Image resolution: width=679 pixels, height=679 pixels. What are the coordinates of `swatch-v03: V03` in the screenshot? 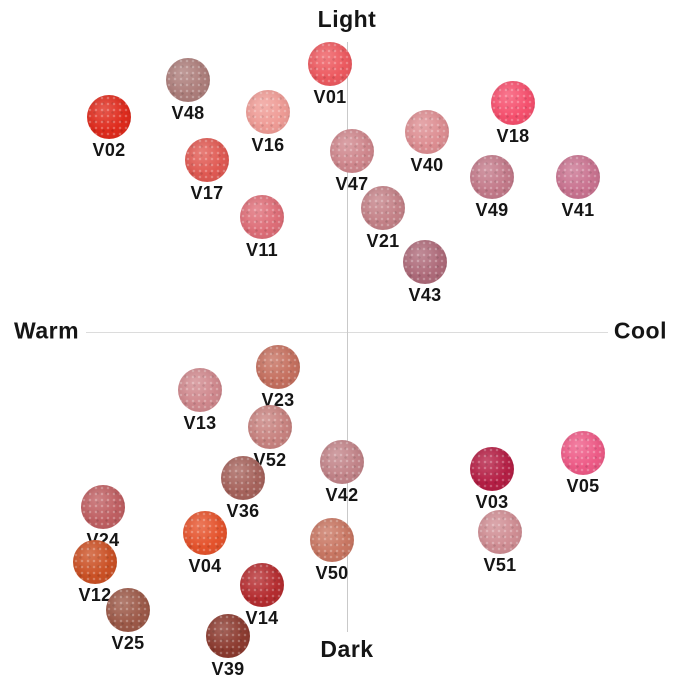 It's located at (492, 479).